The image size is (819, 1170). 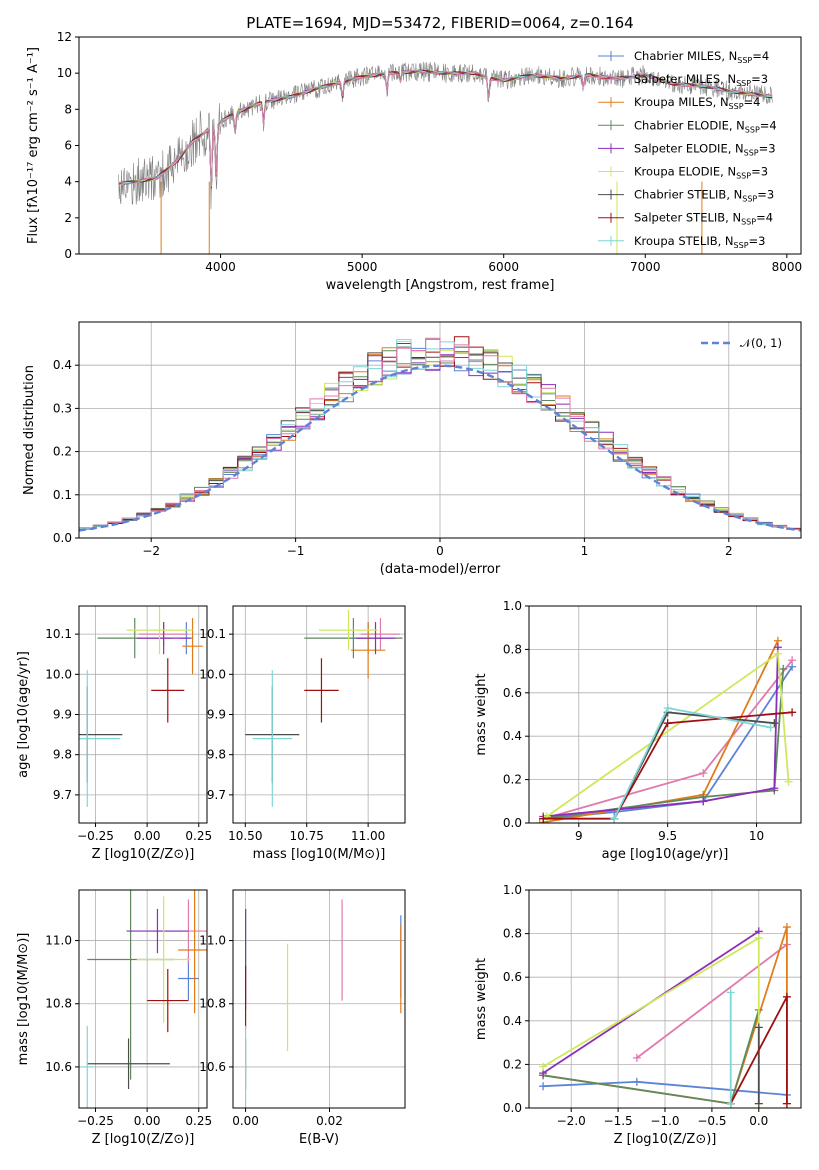 What do you see at coordinates (319, 1139) in the screenshot?
I see `x-axis-label: E(B-V)` at bounding box center [319, 1139].